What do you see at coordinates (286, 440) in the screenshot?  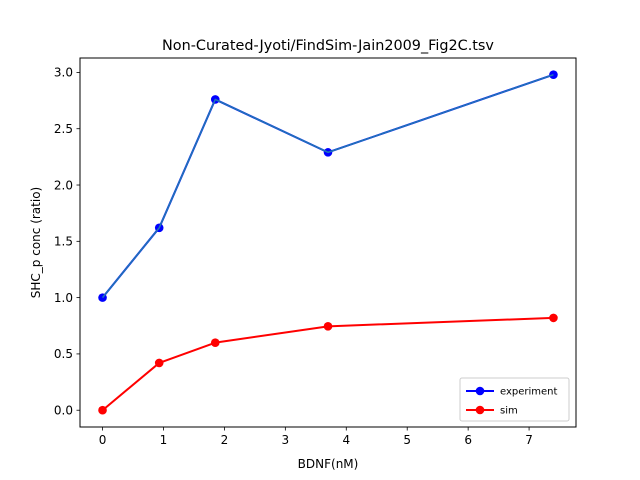 I see `x-tick-label: 3` at bounding box center [286, 440].